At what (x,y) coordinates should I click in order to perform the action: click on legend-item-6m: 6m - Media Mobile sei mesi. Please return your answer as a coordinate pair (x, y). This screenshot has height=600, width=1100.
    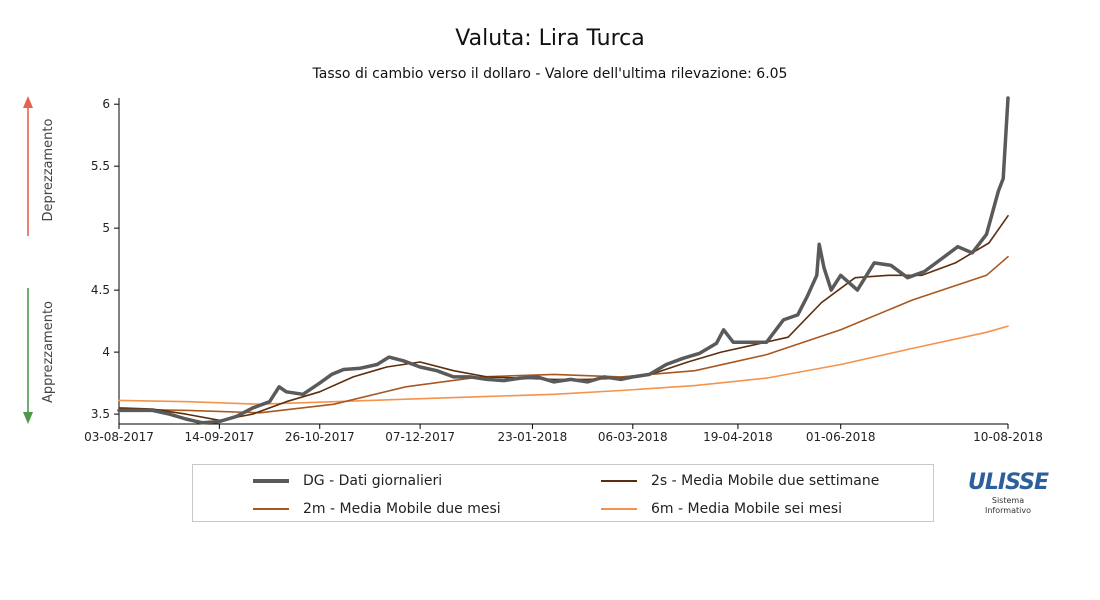
    Looking at the image, I should click on (721, 509).